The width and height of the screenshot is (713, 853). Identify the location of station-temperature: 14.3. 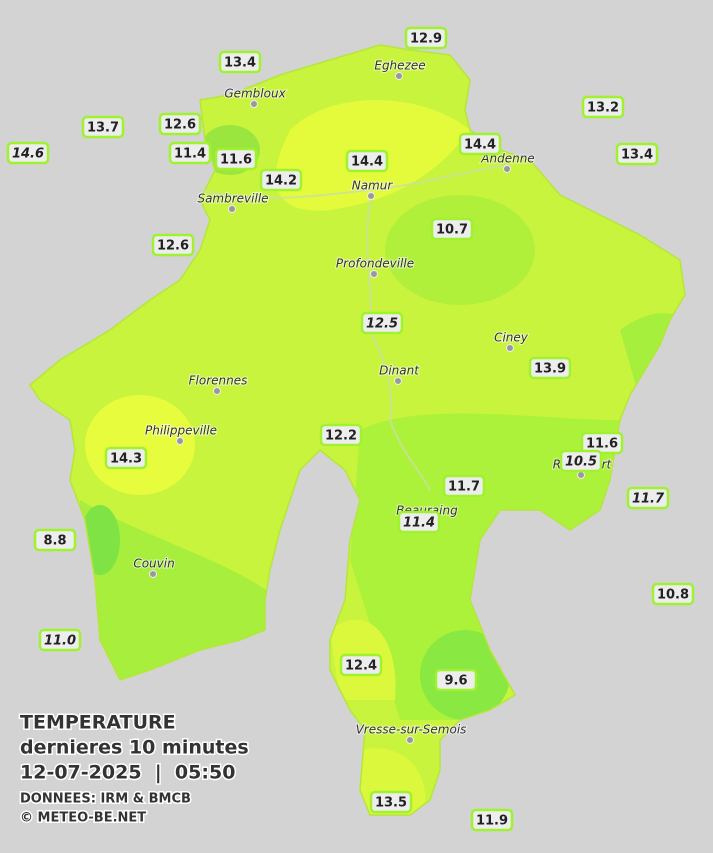
(126, 459).